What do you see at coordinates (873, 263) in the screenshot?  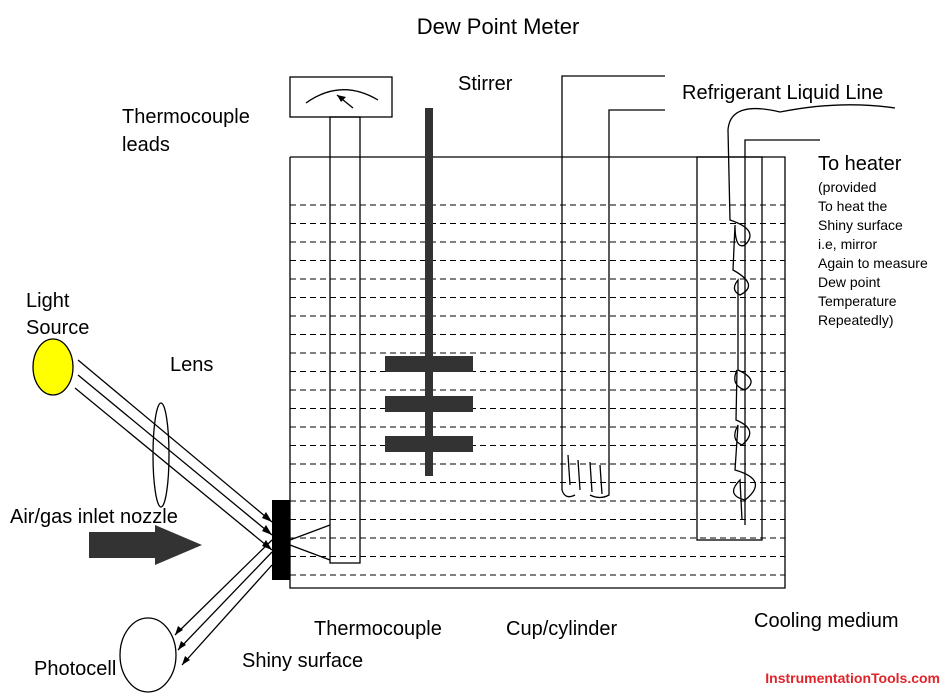 I see `note-line: Again to measure` at bounding box center [873, 263].